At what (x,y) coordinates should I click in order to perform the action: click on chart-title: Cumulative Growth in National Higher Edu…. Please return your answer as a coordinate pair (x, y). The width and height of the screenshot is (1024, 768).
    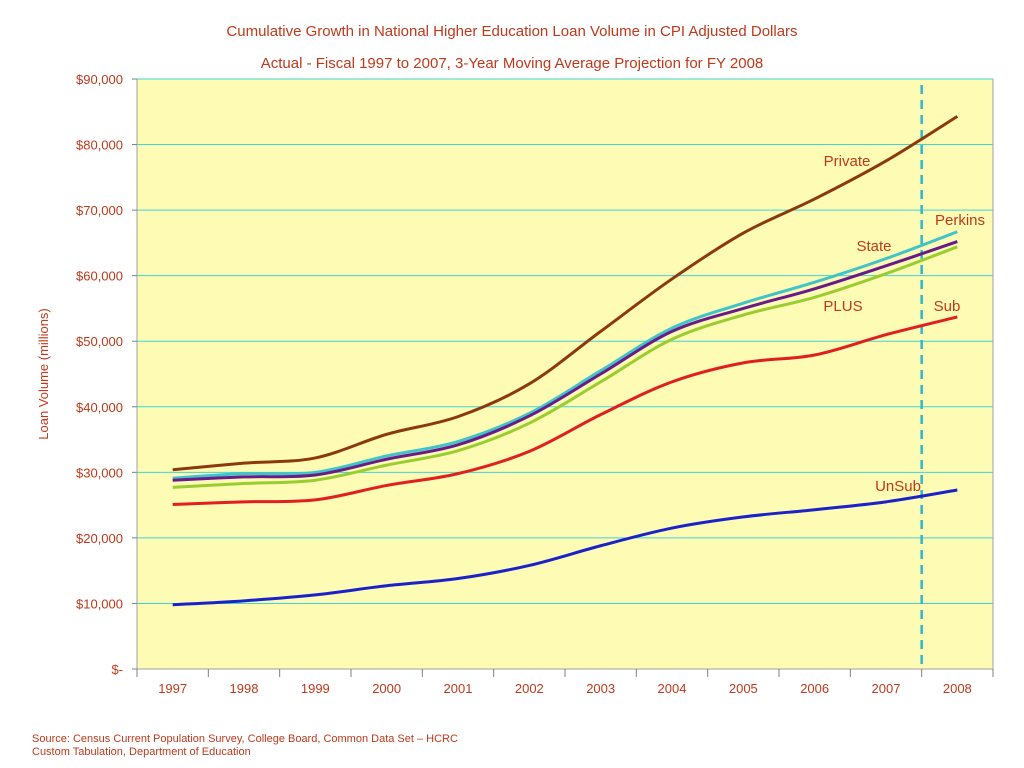
    Looking at the image, I should click on (512, 31).